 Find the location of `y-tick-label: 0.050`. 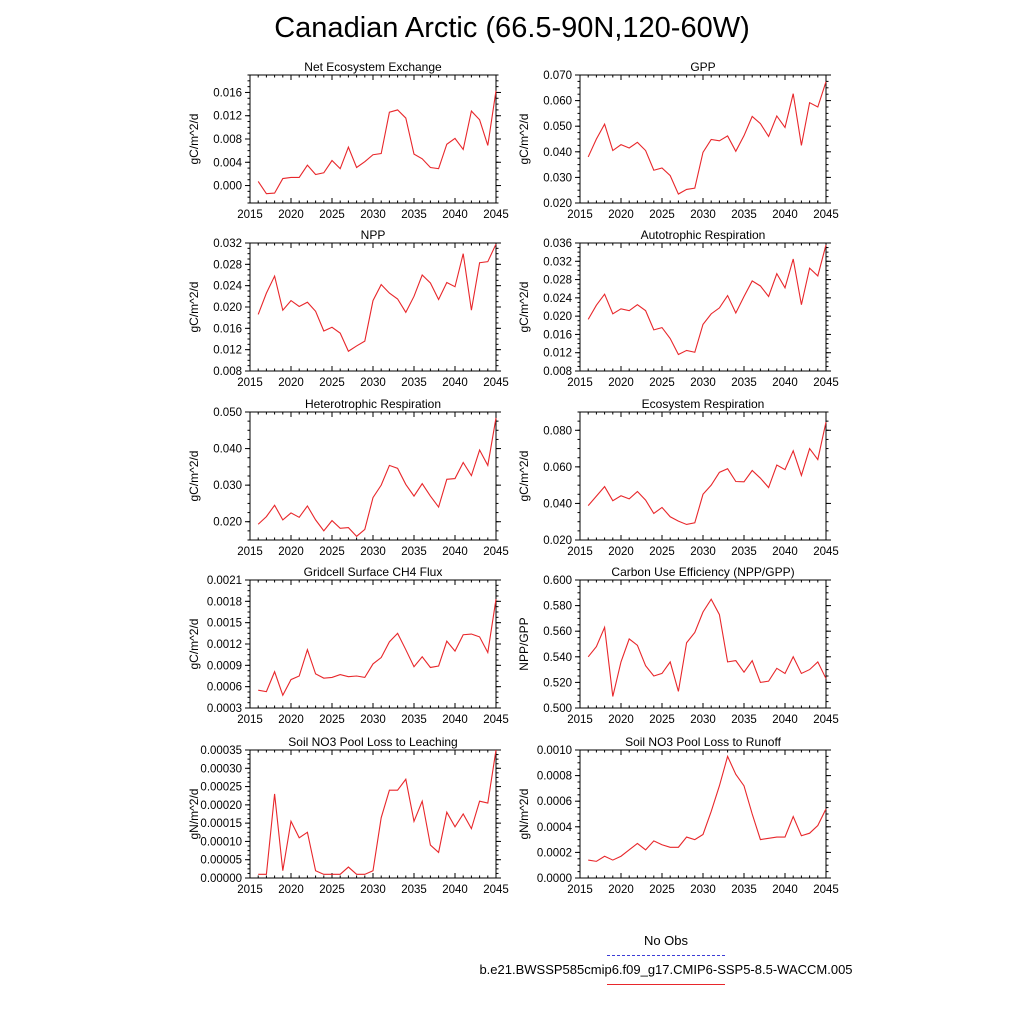

y-tick-label: 0.050 is located at coordinates (557, 127).